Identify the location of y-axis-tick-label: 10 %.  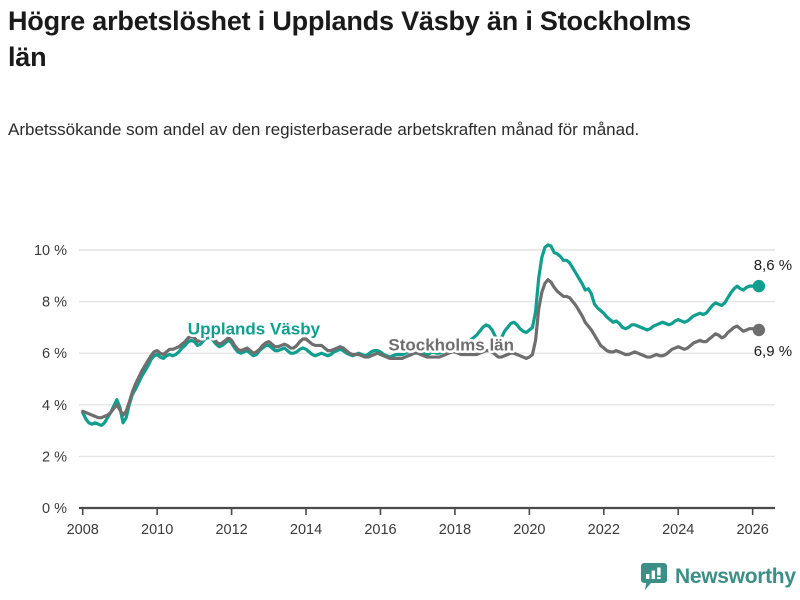
(50, 251).